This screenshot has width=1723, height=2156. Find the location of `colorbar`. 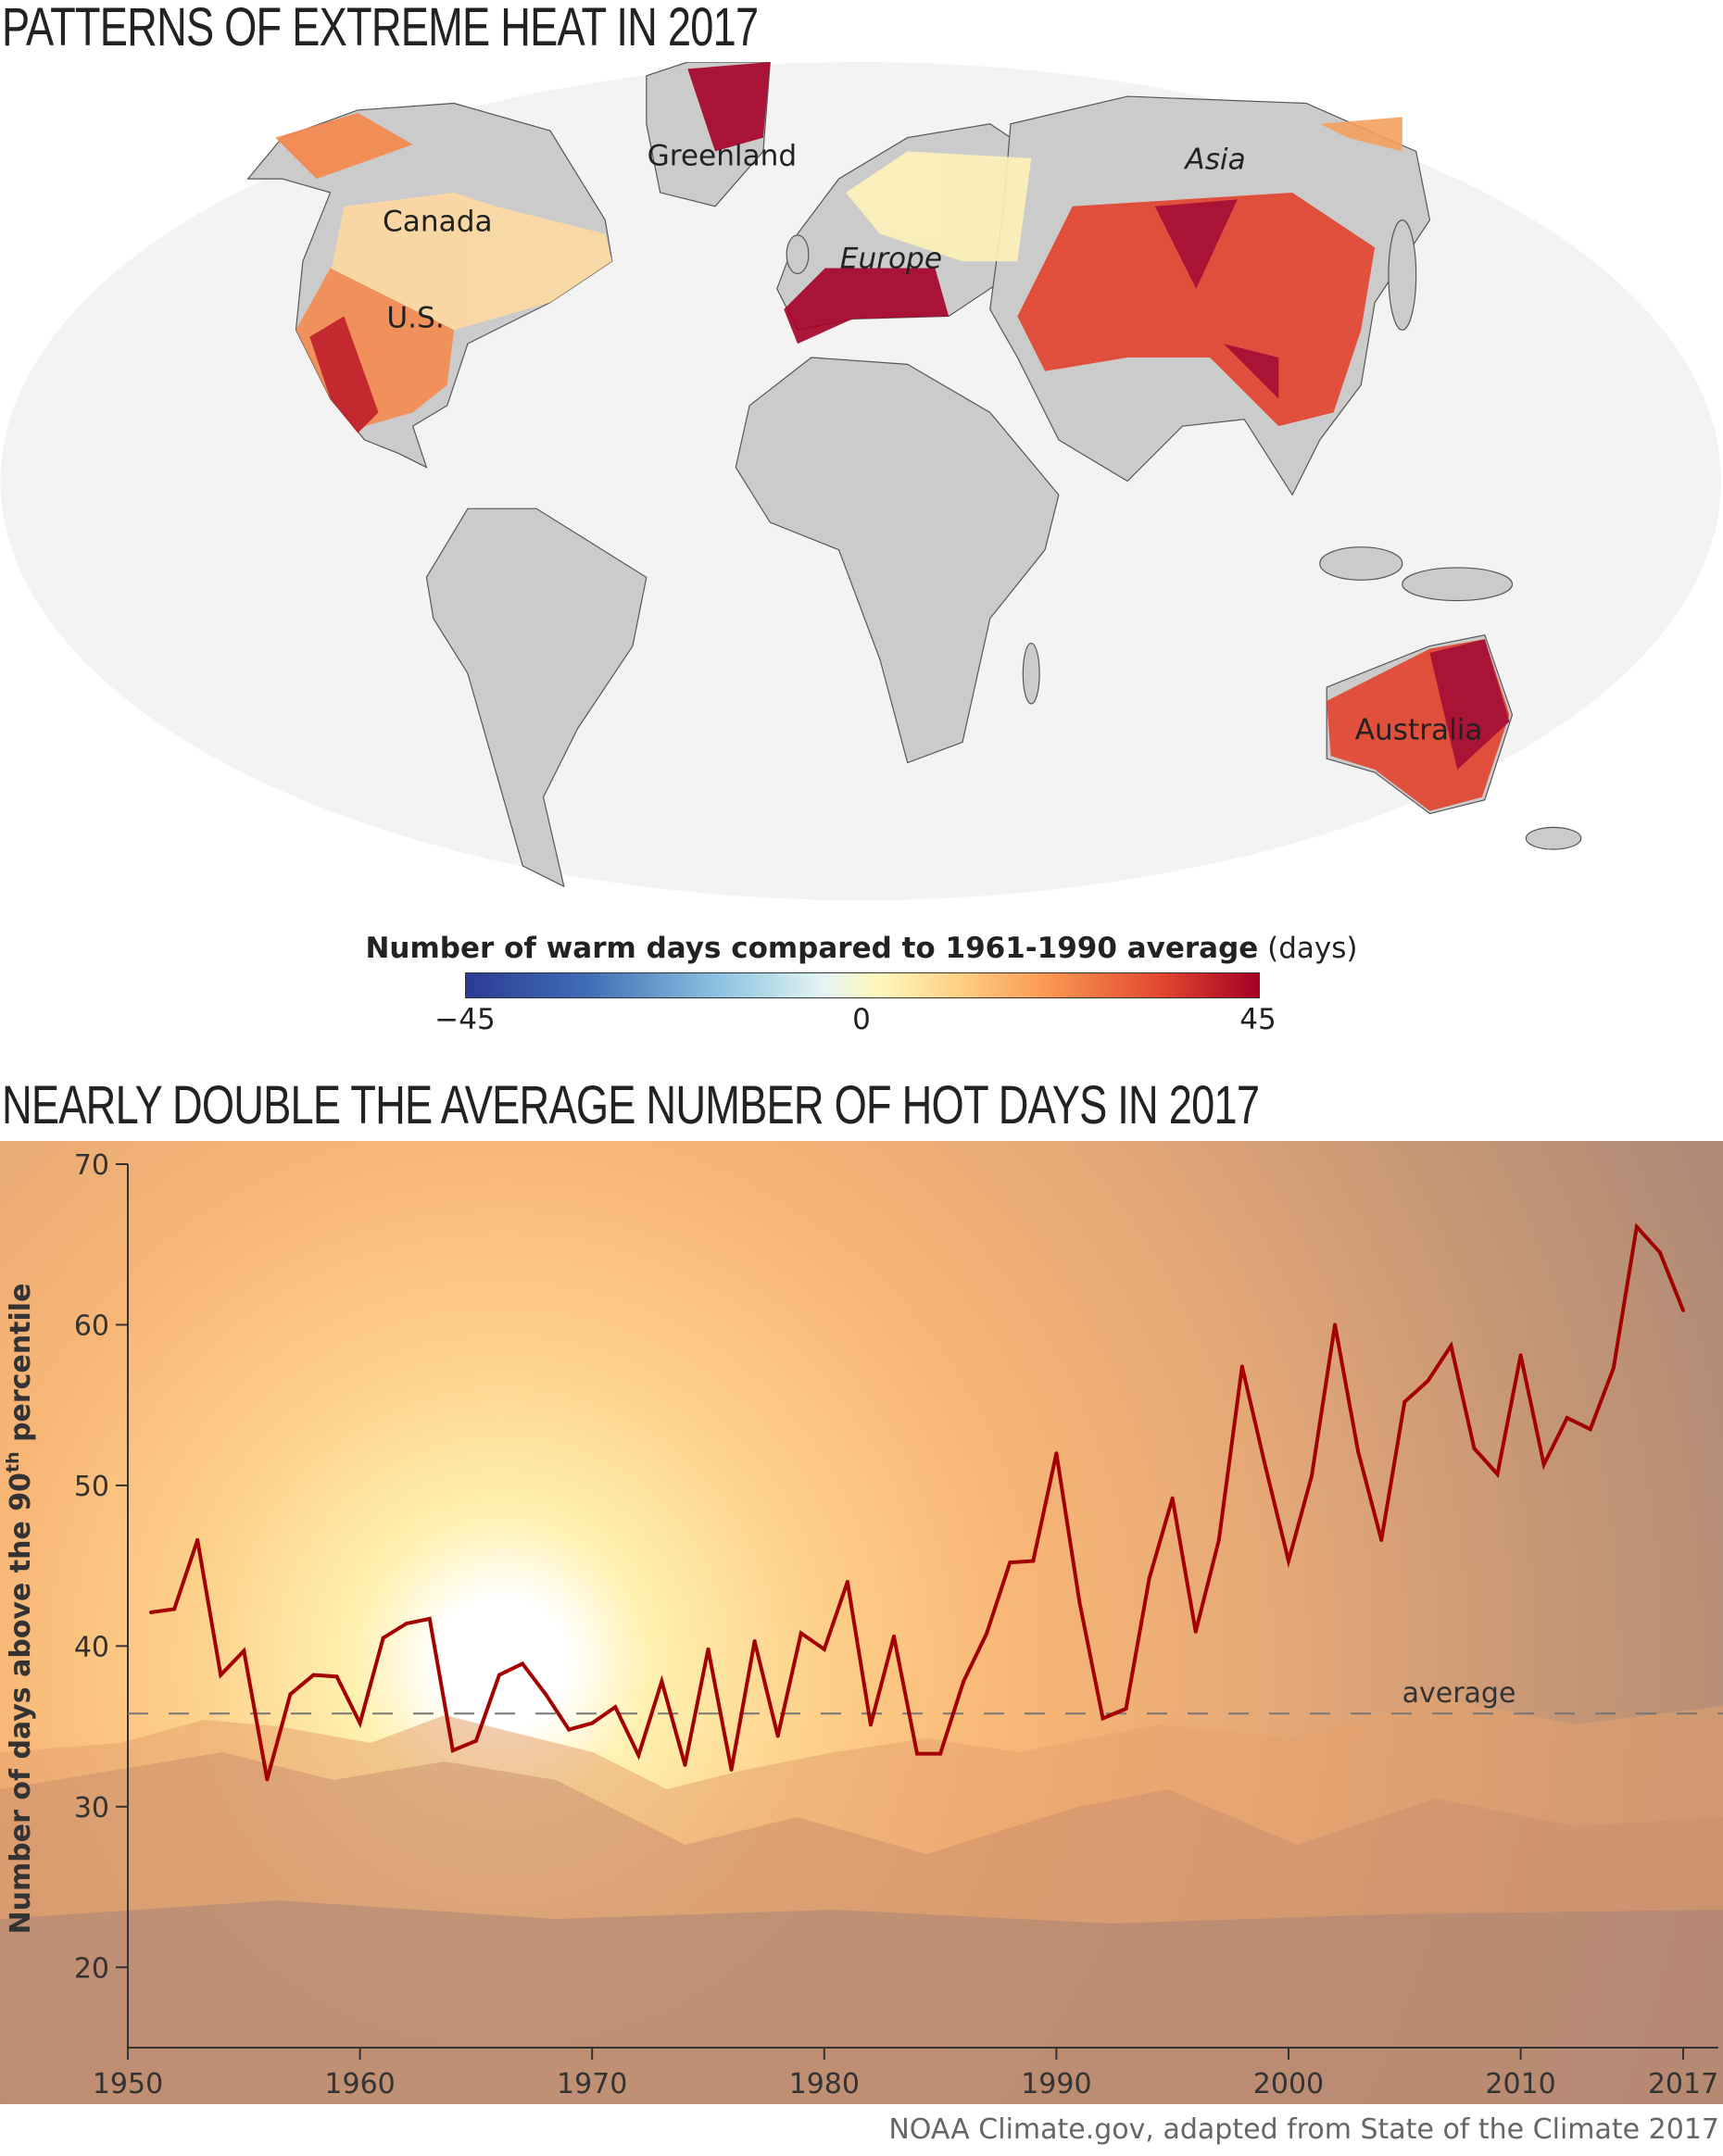

colorbar is located at coordinates (862, 985).